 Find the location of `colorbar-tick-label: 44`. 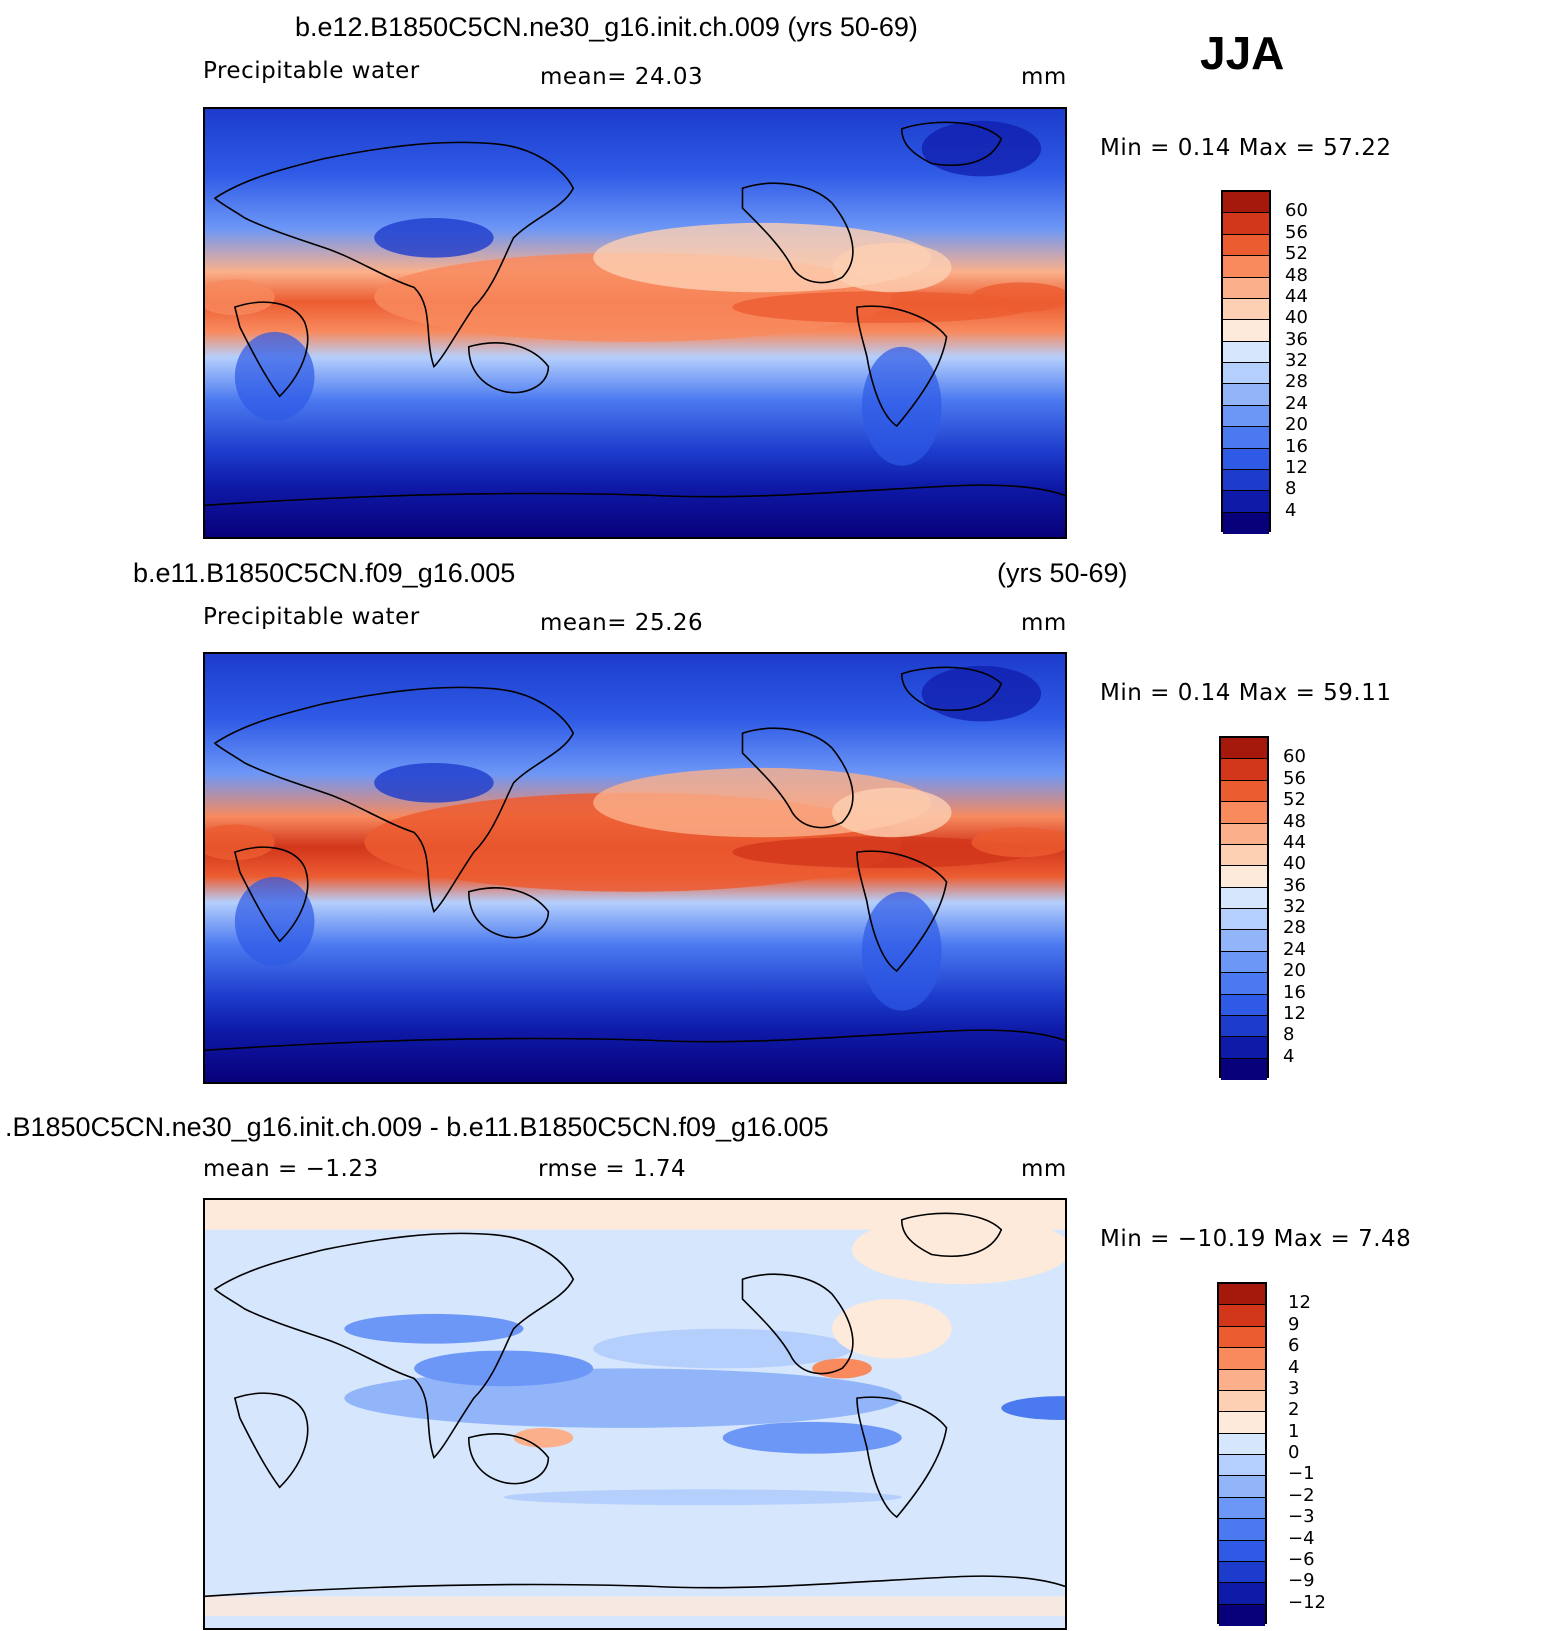

colorbar-tick-label: 44 is located at coordinates (1294, 842).